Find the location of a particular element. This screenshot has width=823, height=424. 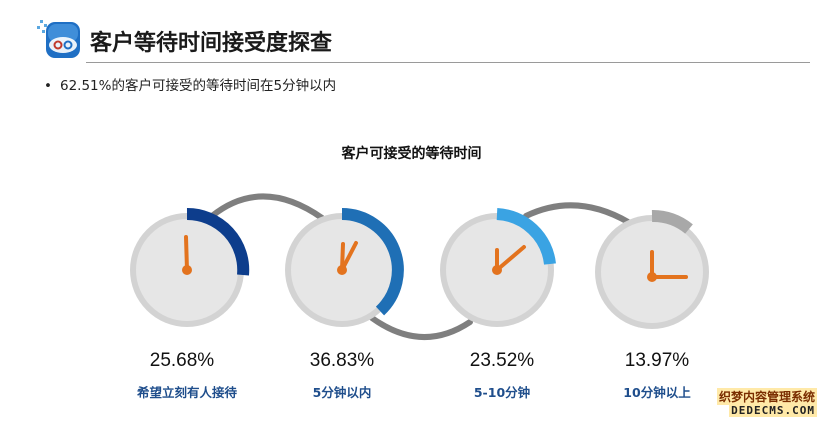

gauge-label-3: 5-10分钟 is located at coordinates (502, 392).